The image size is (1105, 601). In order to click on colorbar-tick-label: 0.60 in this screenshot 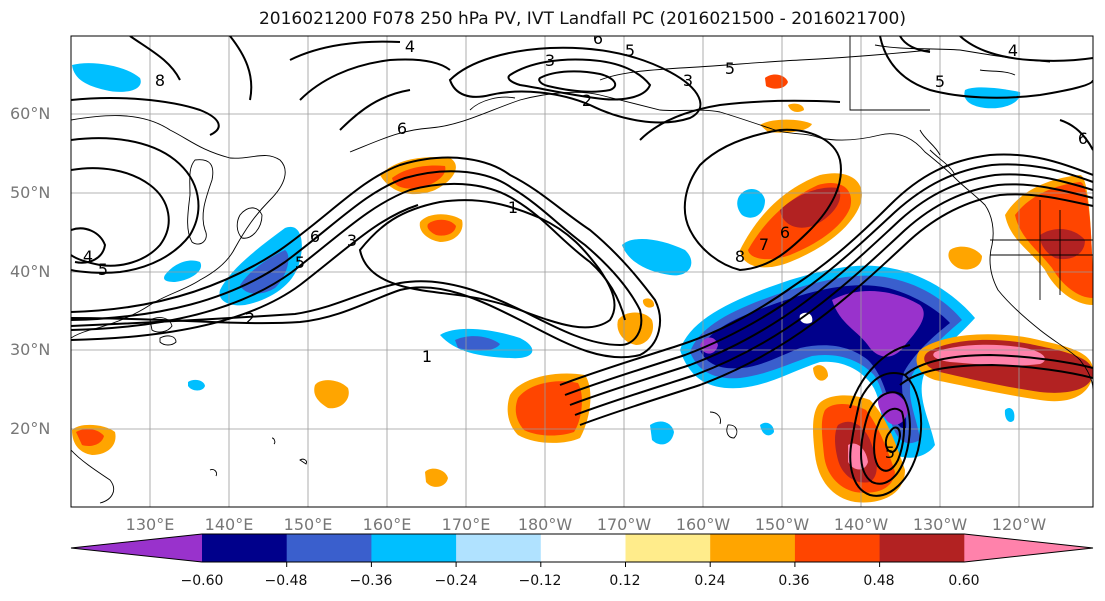, I will do `click(964, 581)`.